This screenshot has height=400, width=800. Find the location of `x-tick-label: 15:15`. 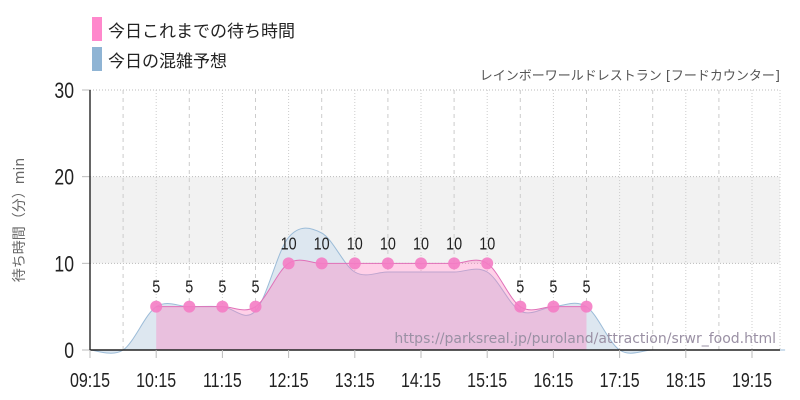

x-tick-label: 15:15 is located at coordinates (487, 380).